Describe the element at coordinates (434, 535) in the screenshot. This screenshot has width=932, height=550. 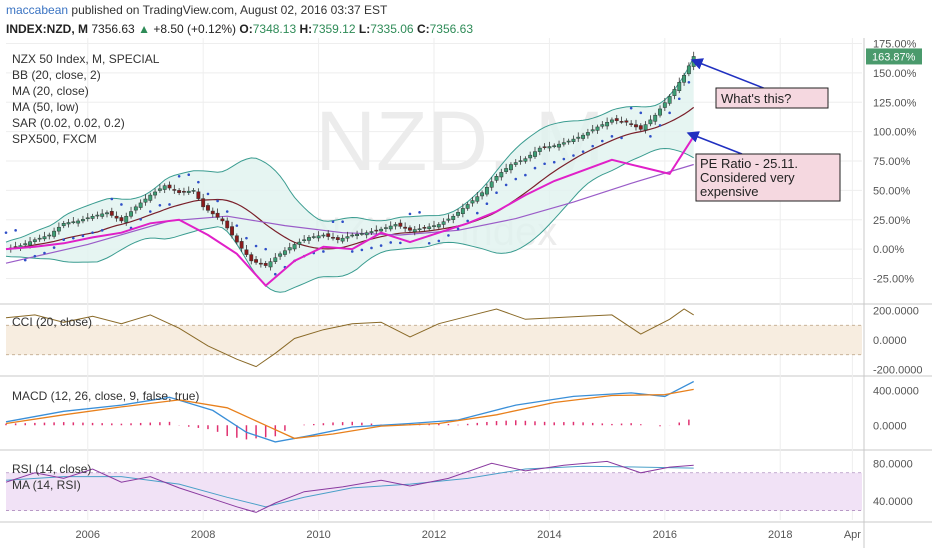
I see `time-tick-label: 2012` at that location.